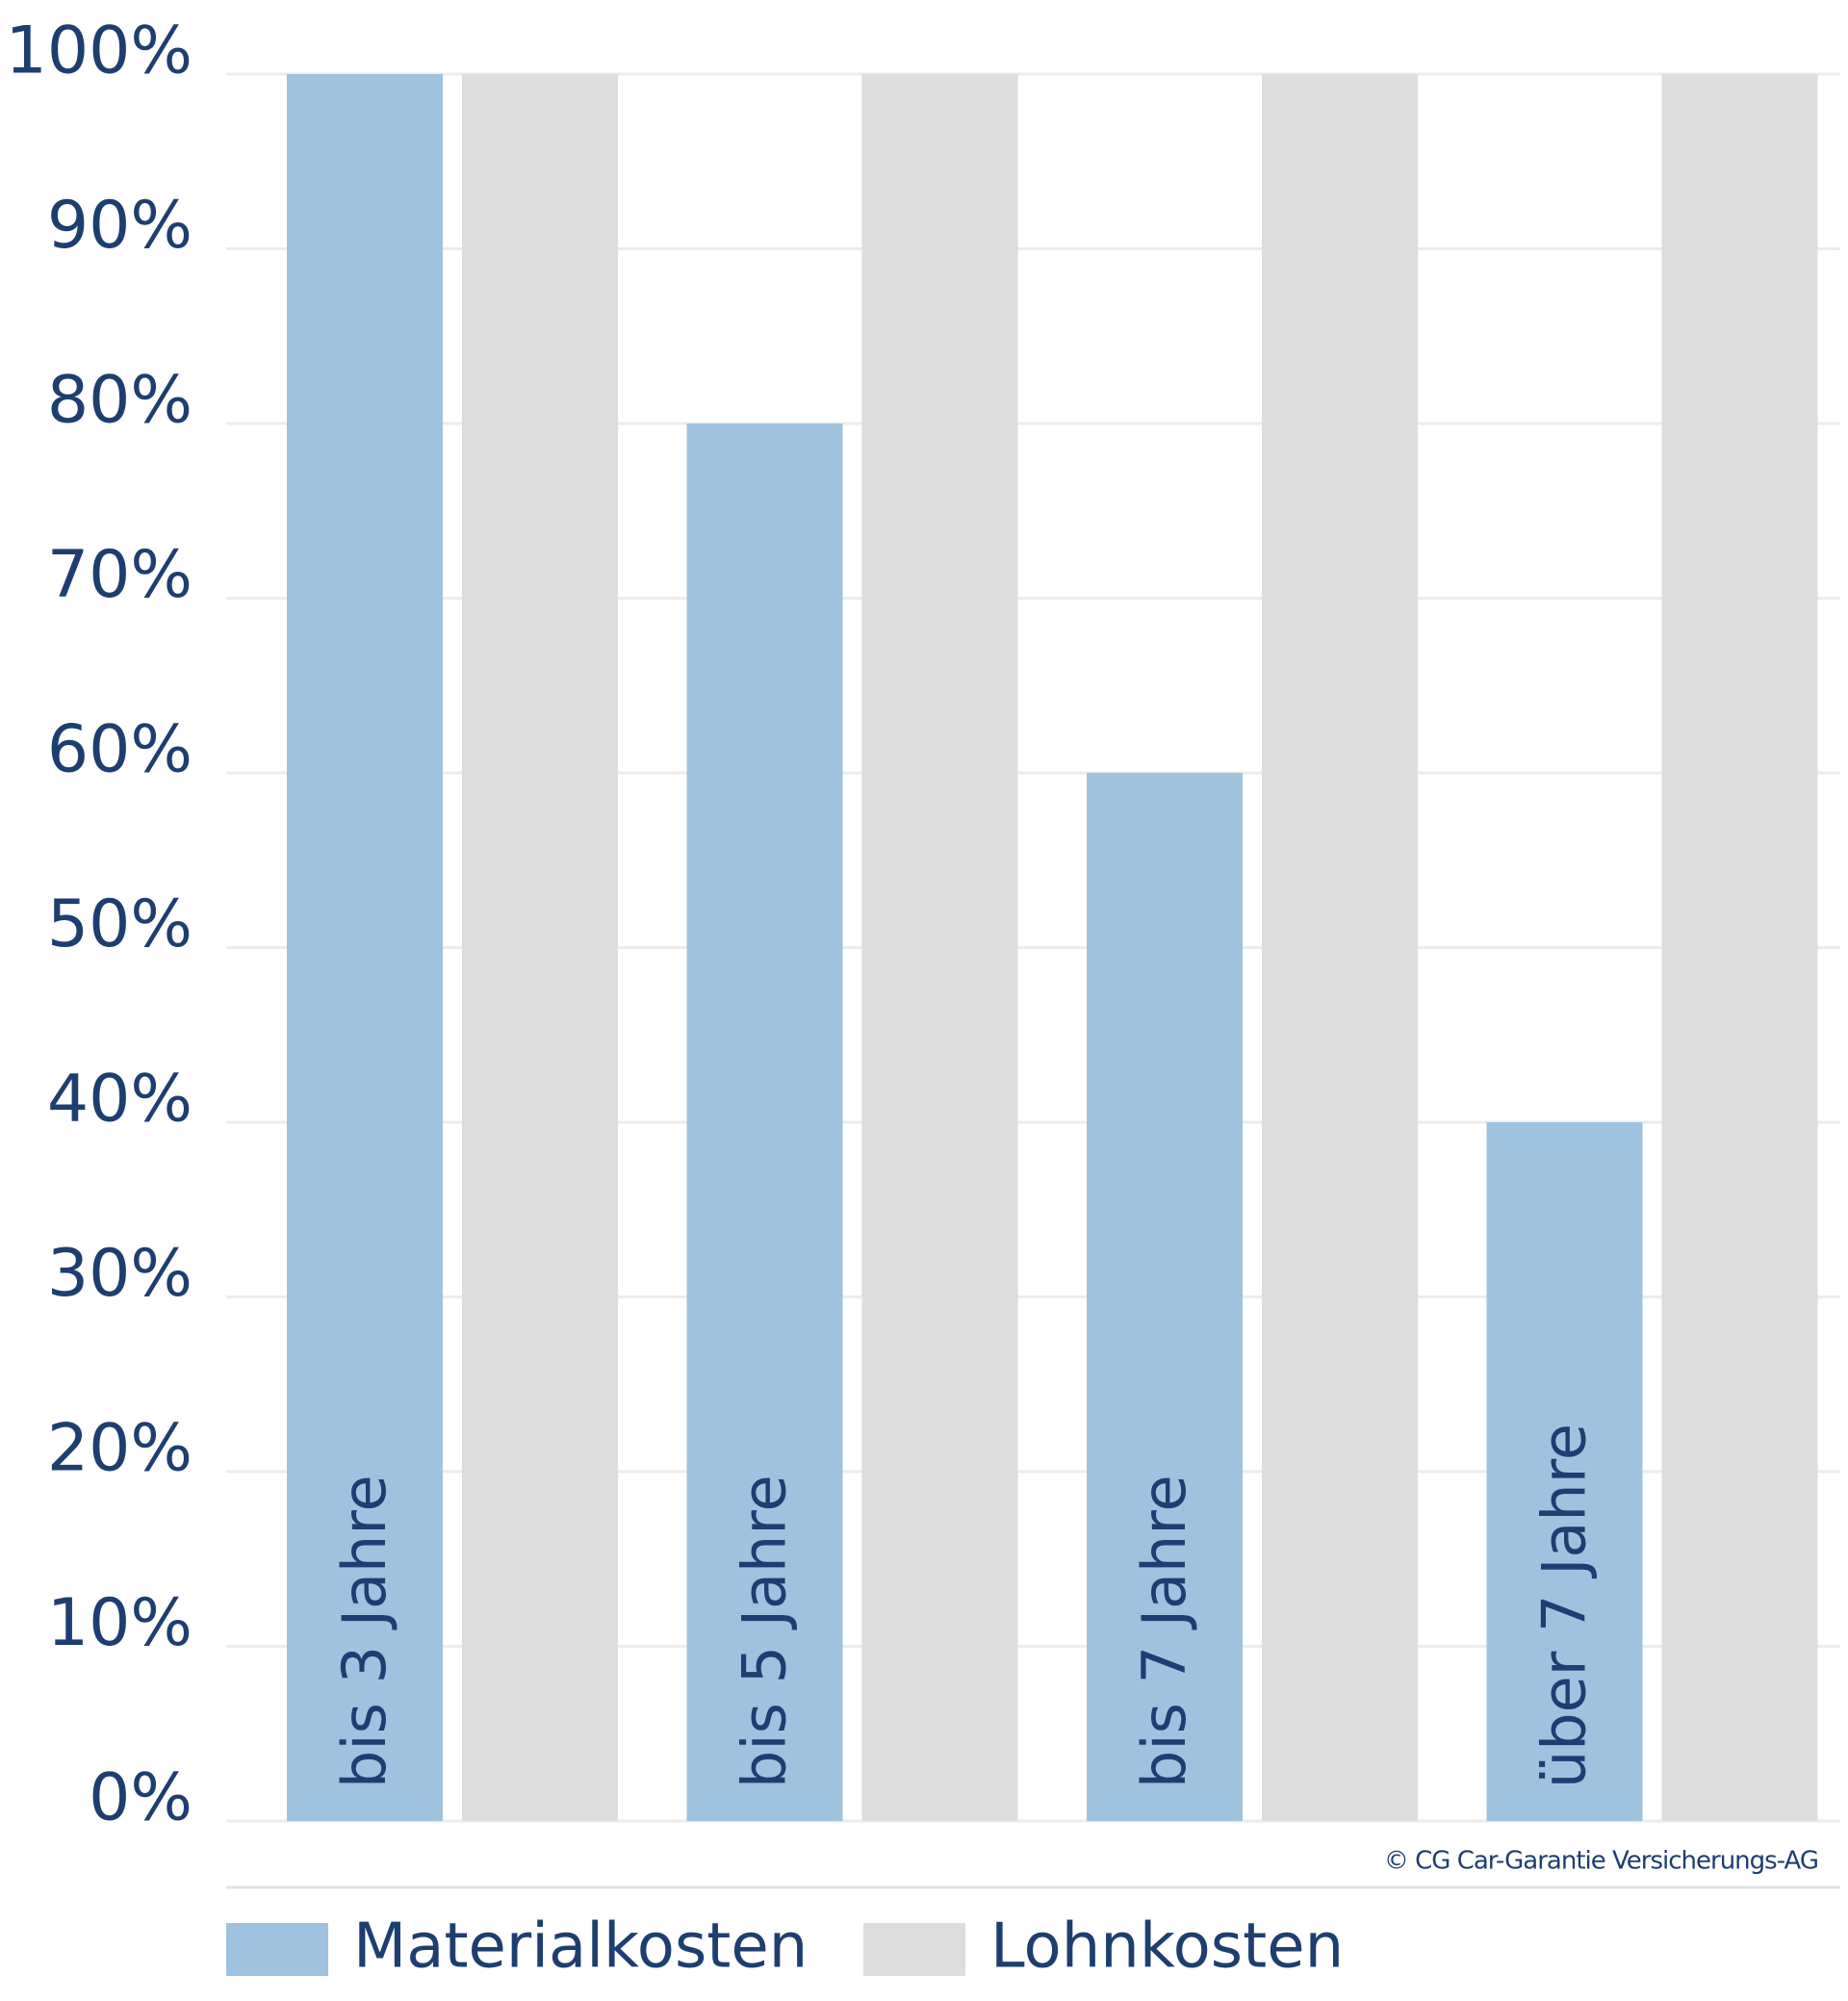 The width and height of the screenshot is (1848, 2001). Describe the element at coordinates (119, 575) in the screenshot. I see `y-tick-label: 70%` at that location.